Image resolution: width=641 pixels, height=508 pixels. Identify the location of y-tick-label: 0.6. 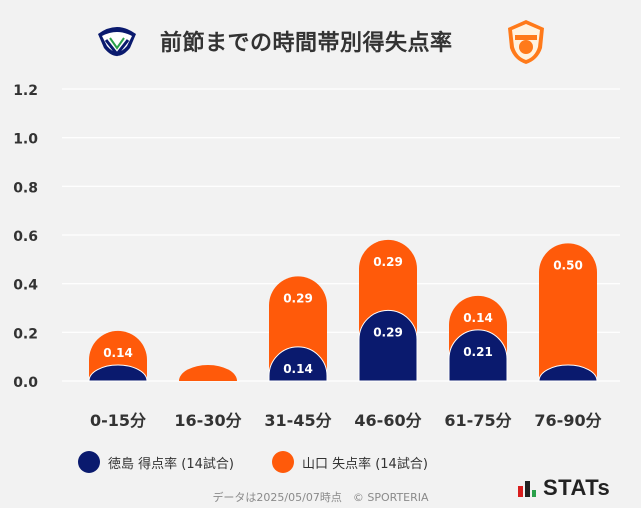
(25, 237).